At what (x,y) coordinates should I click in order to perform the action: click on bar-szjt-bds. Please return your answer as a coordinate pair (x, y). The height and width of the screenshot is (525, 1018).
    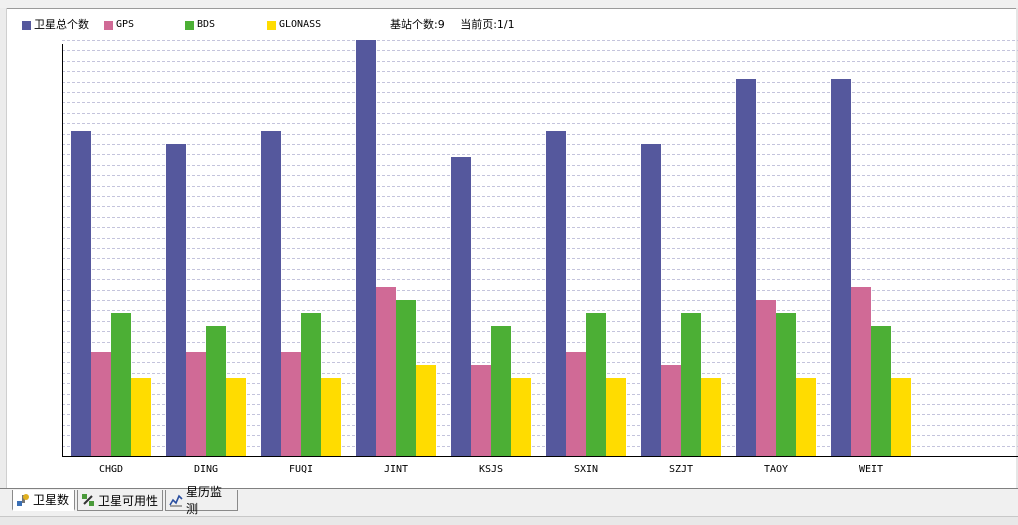
    Looking at the image, I should click on (691, 384).